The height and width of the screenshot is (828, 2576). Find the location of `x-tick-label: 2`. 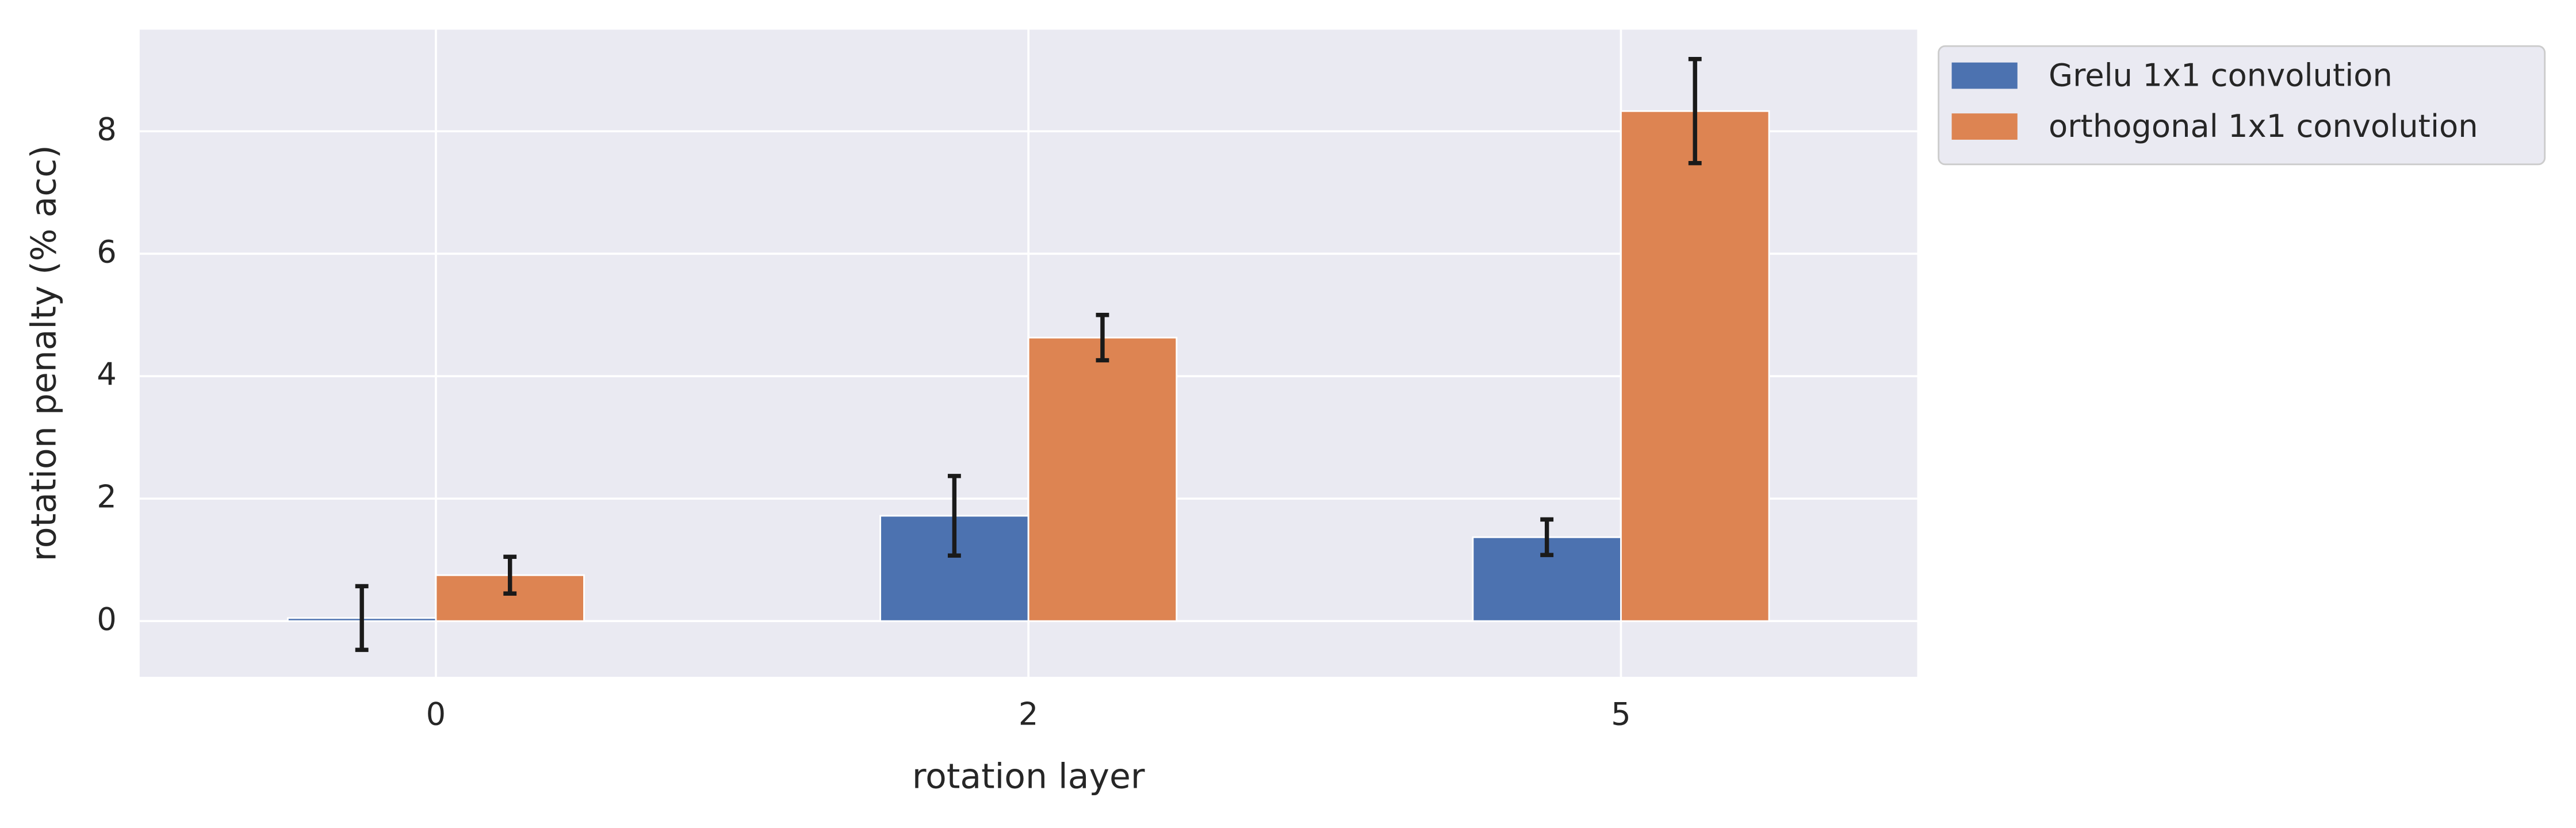

x-tick-label: 2 is located at coordinates (1029, 714).